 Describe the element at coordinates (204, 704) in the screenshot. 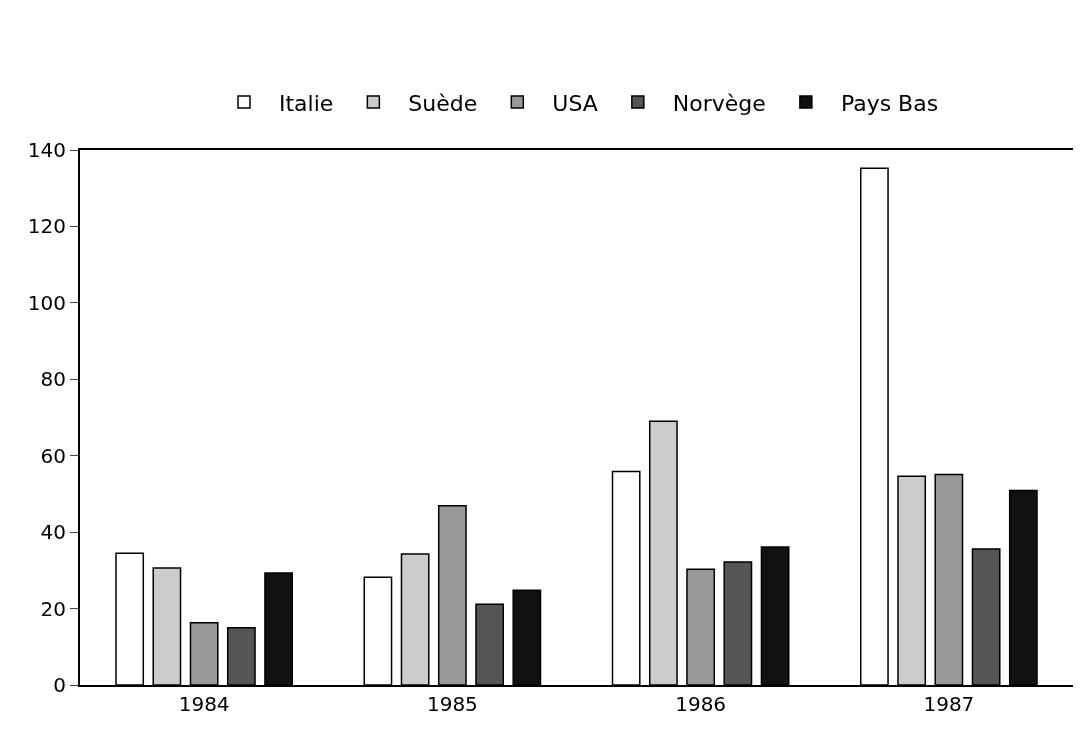

I see `x-tick-label: 1984` at that location.